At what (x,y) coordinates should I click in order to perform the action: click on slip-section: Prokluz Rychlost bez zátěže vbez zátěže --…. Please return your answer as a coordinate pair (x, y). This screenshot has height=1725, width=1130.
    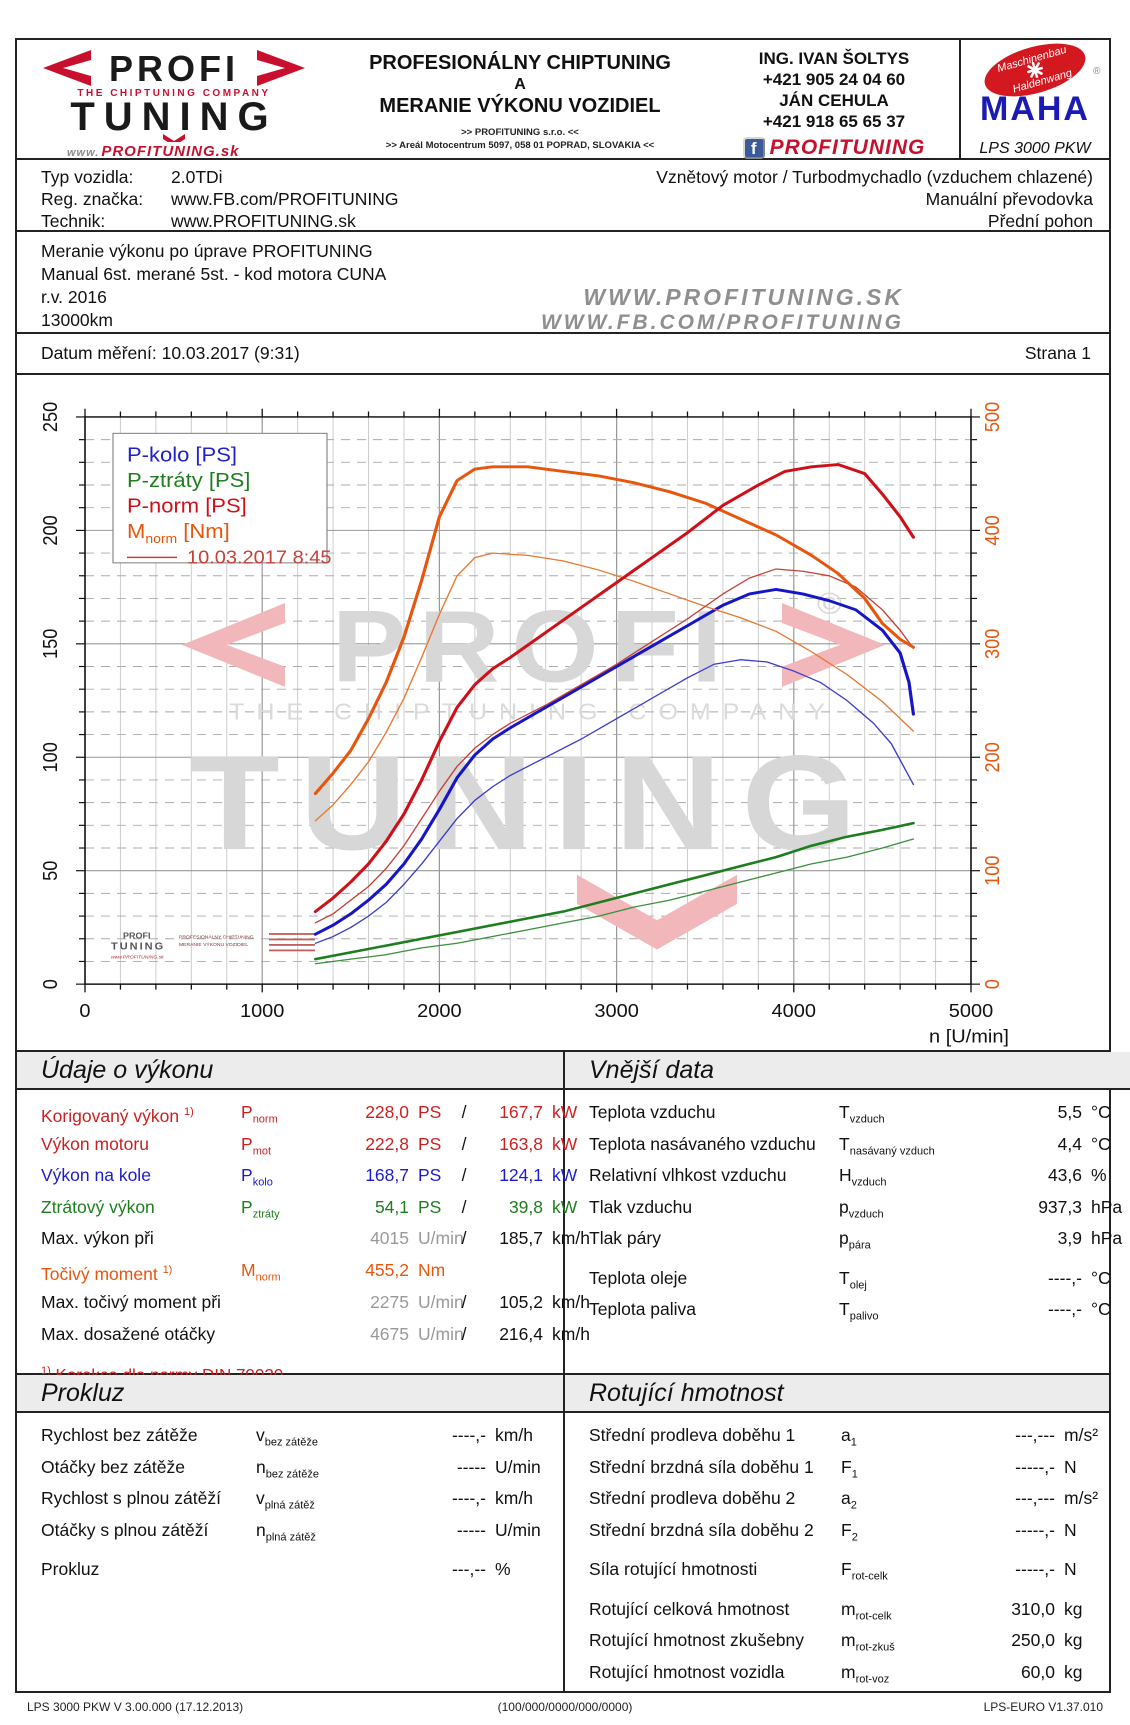
    Looking at the image, I should click on (291, 1533).